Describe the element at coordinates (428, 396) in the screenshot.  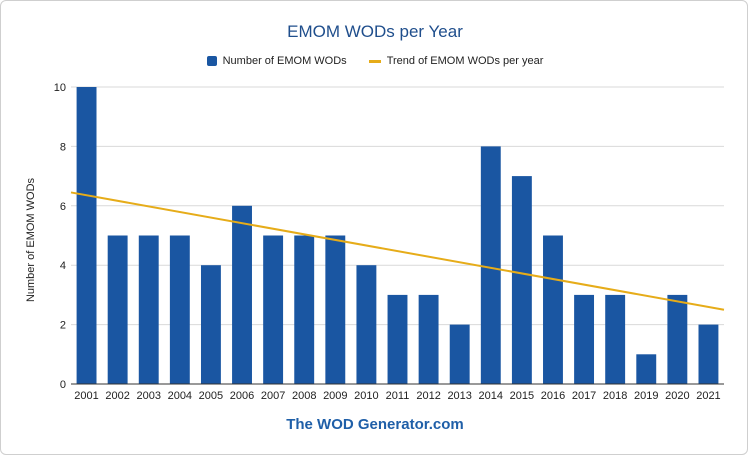
I see `x-tick-label: 2012` at that location.